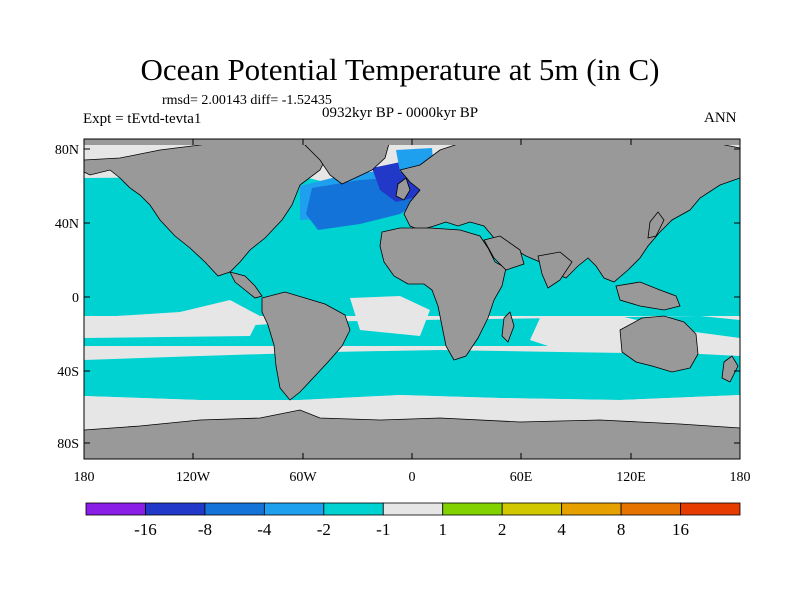 The height and width of the screenshot is (600, 800). What do you see at coordinates (621, 529) in the screenshot?
I see `colorbar-label: 8` at bounding box center [621, 529].